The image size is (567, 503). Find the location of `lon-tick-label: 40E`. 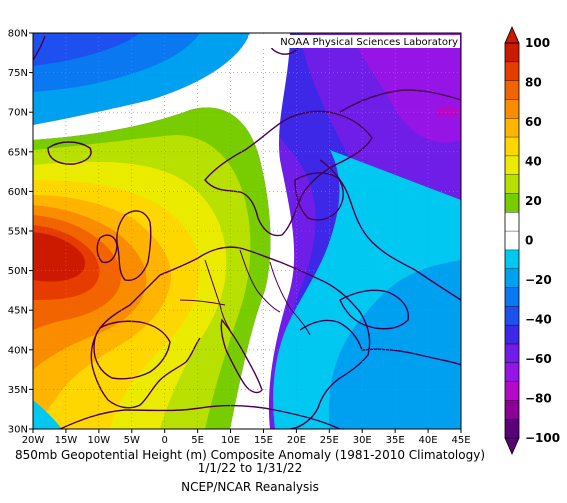

lon-tick-label: 40E is located at coordinates (428, 440).